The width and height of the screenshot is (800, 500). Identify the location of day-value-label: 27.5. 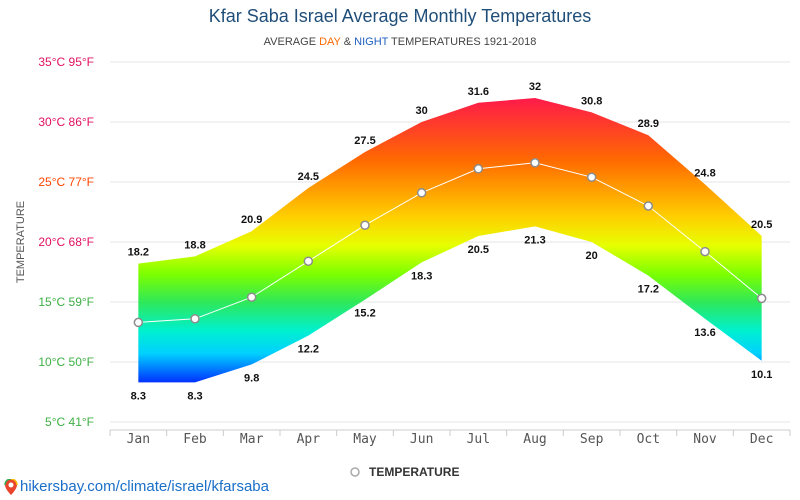
(364, 141).